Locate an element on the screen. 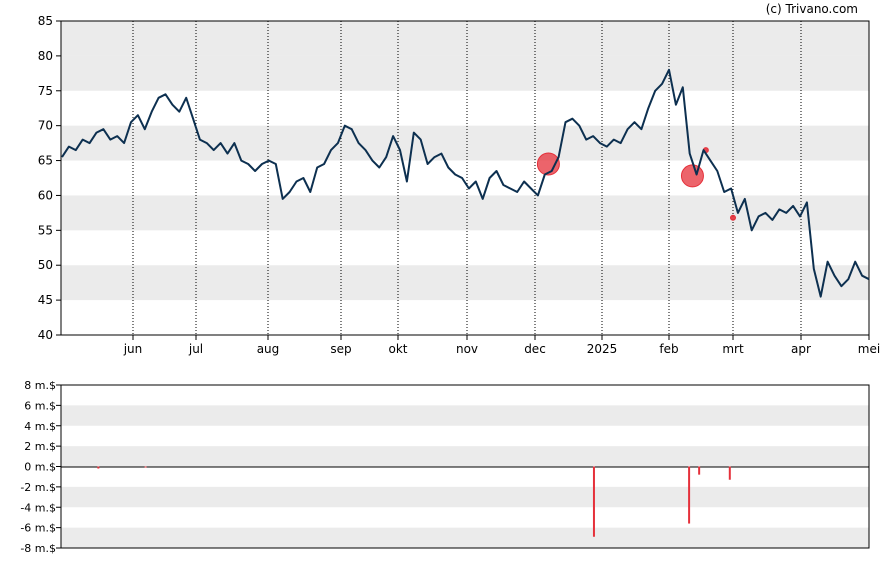  x-tick-label: jul is located at coordinates (195, 349).